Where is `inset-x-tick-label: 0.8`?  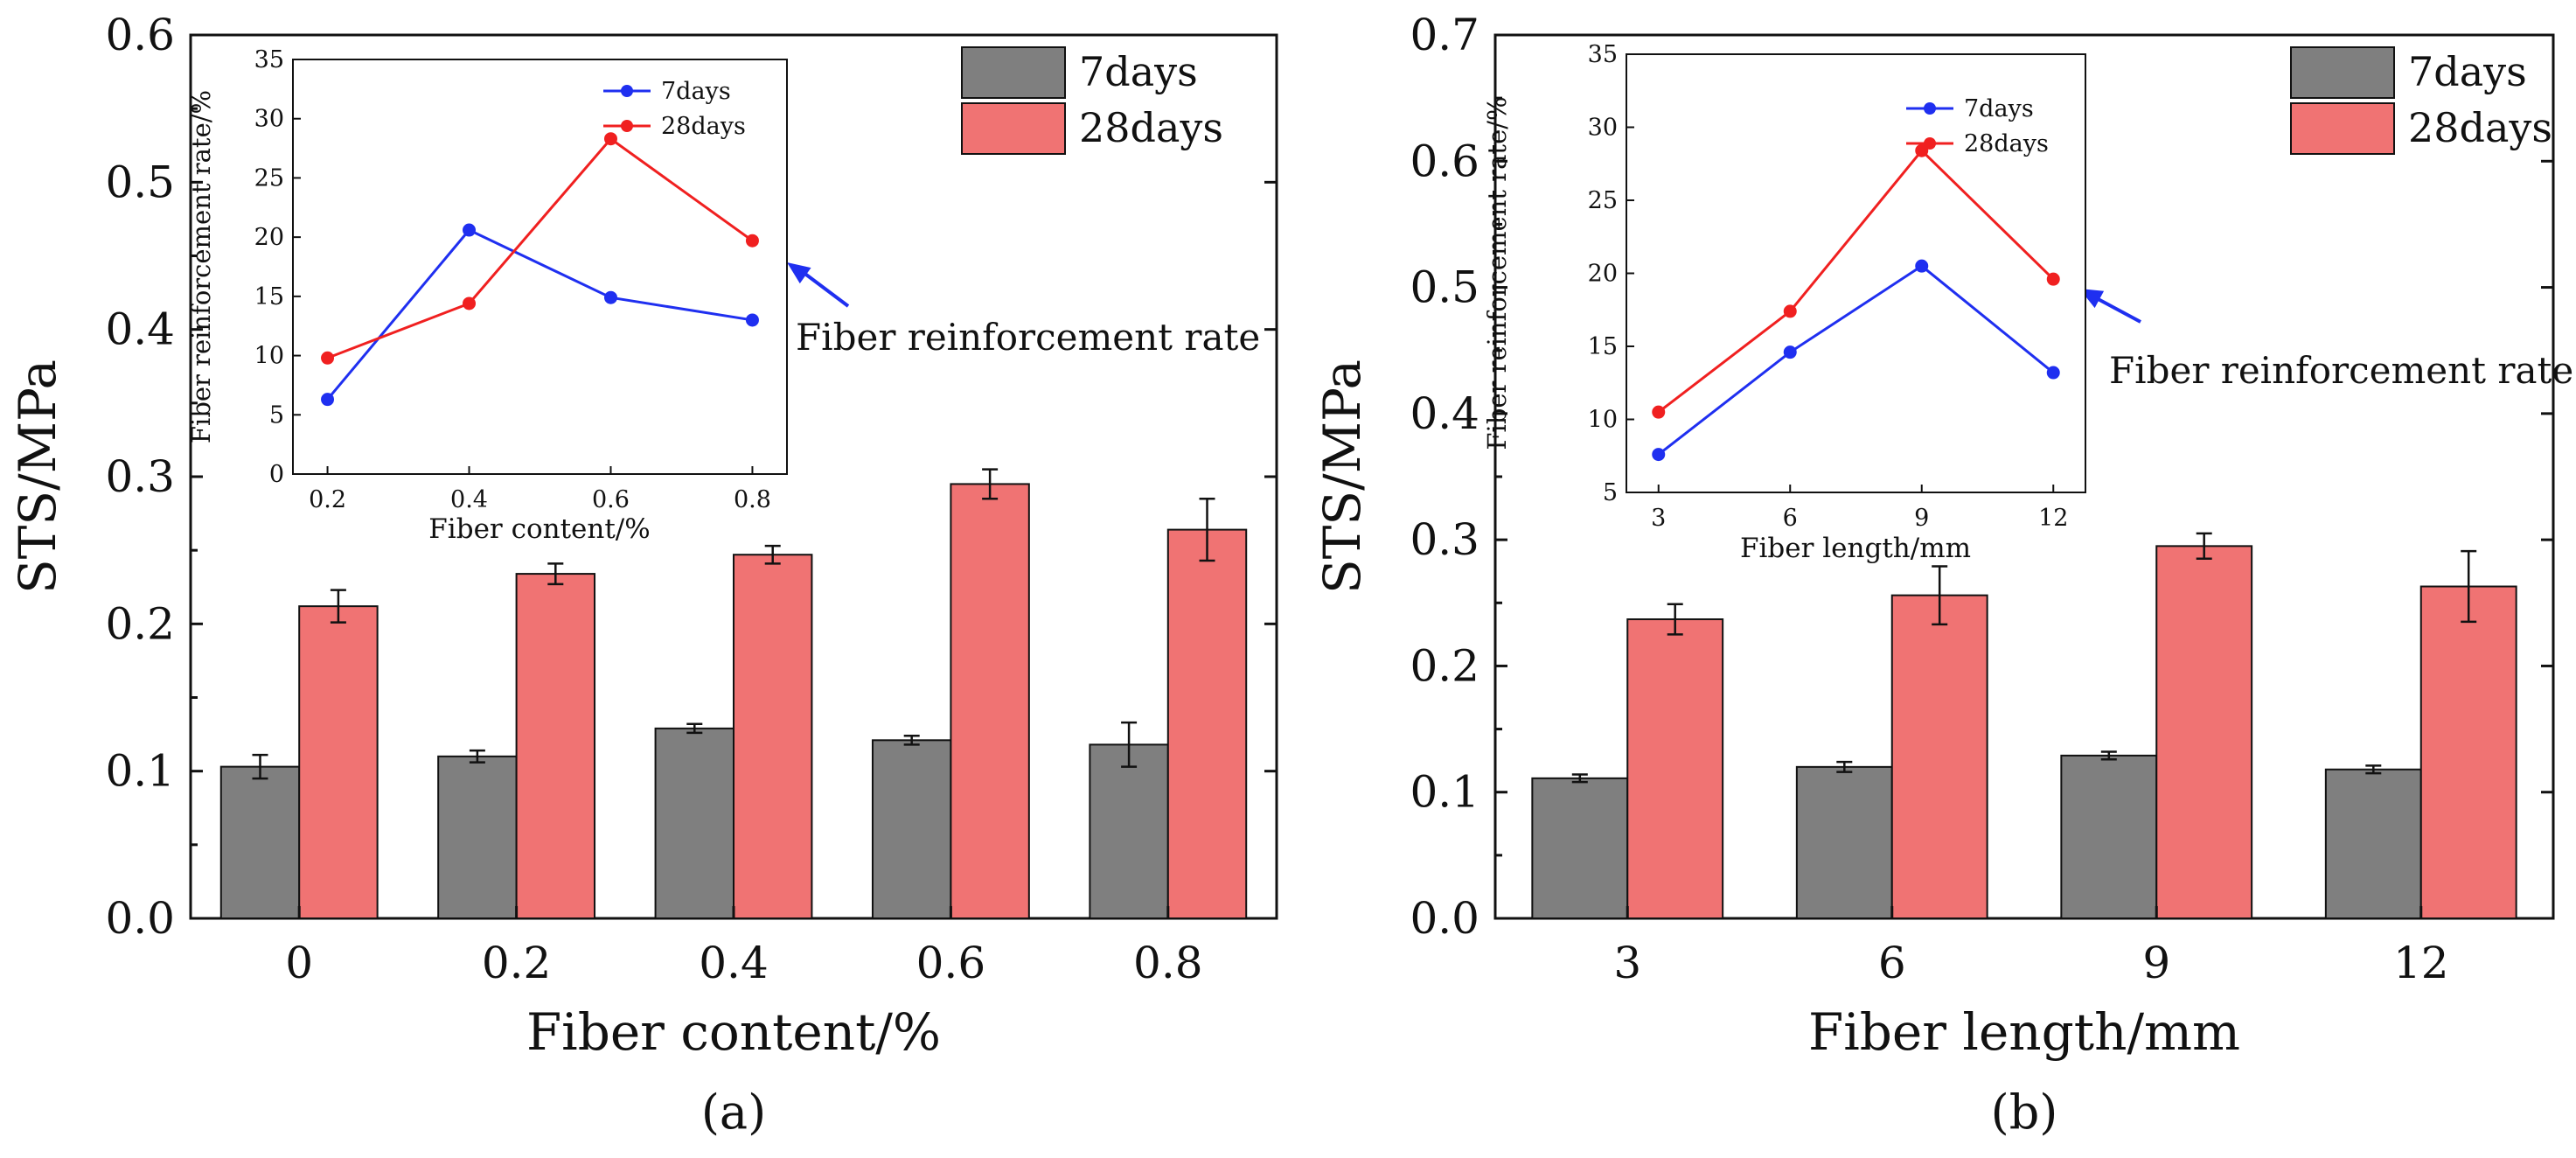 inset-x-tick-label: 0.8 is located at coordinates (752, 500).